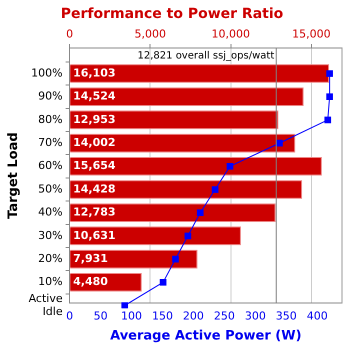 This screenshot has width=348, height=348. Describe the element at coordinates (50, 281) in the screenshot. I see `y-tick-label: 10%` at that location.